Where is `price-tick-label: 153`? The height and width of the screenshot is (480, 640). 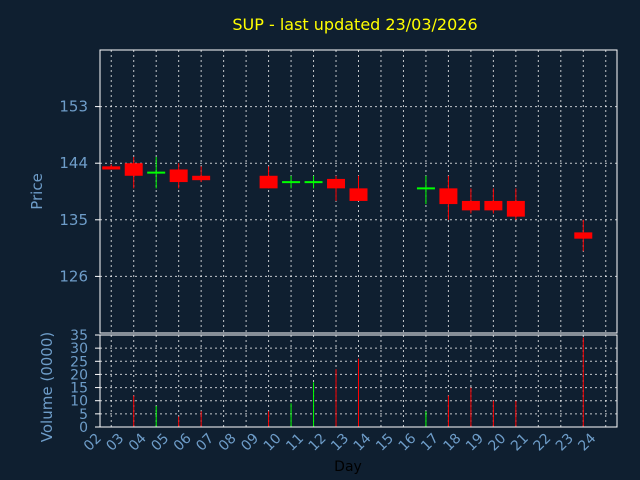 price-tick-label: 153 is located at coordinates (73, 107).